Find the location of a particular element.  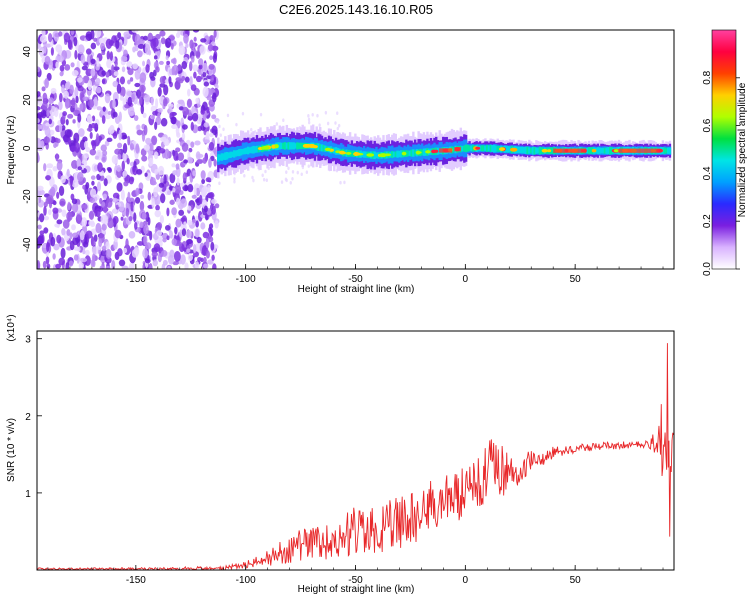

spectrogram-x-tick-label: -50 is located at coordinates (355, 279).